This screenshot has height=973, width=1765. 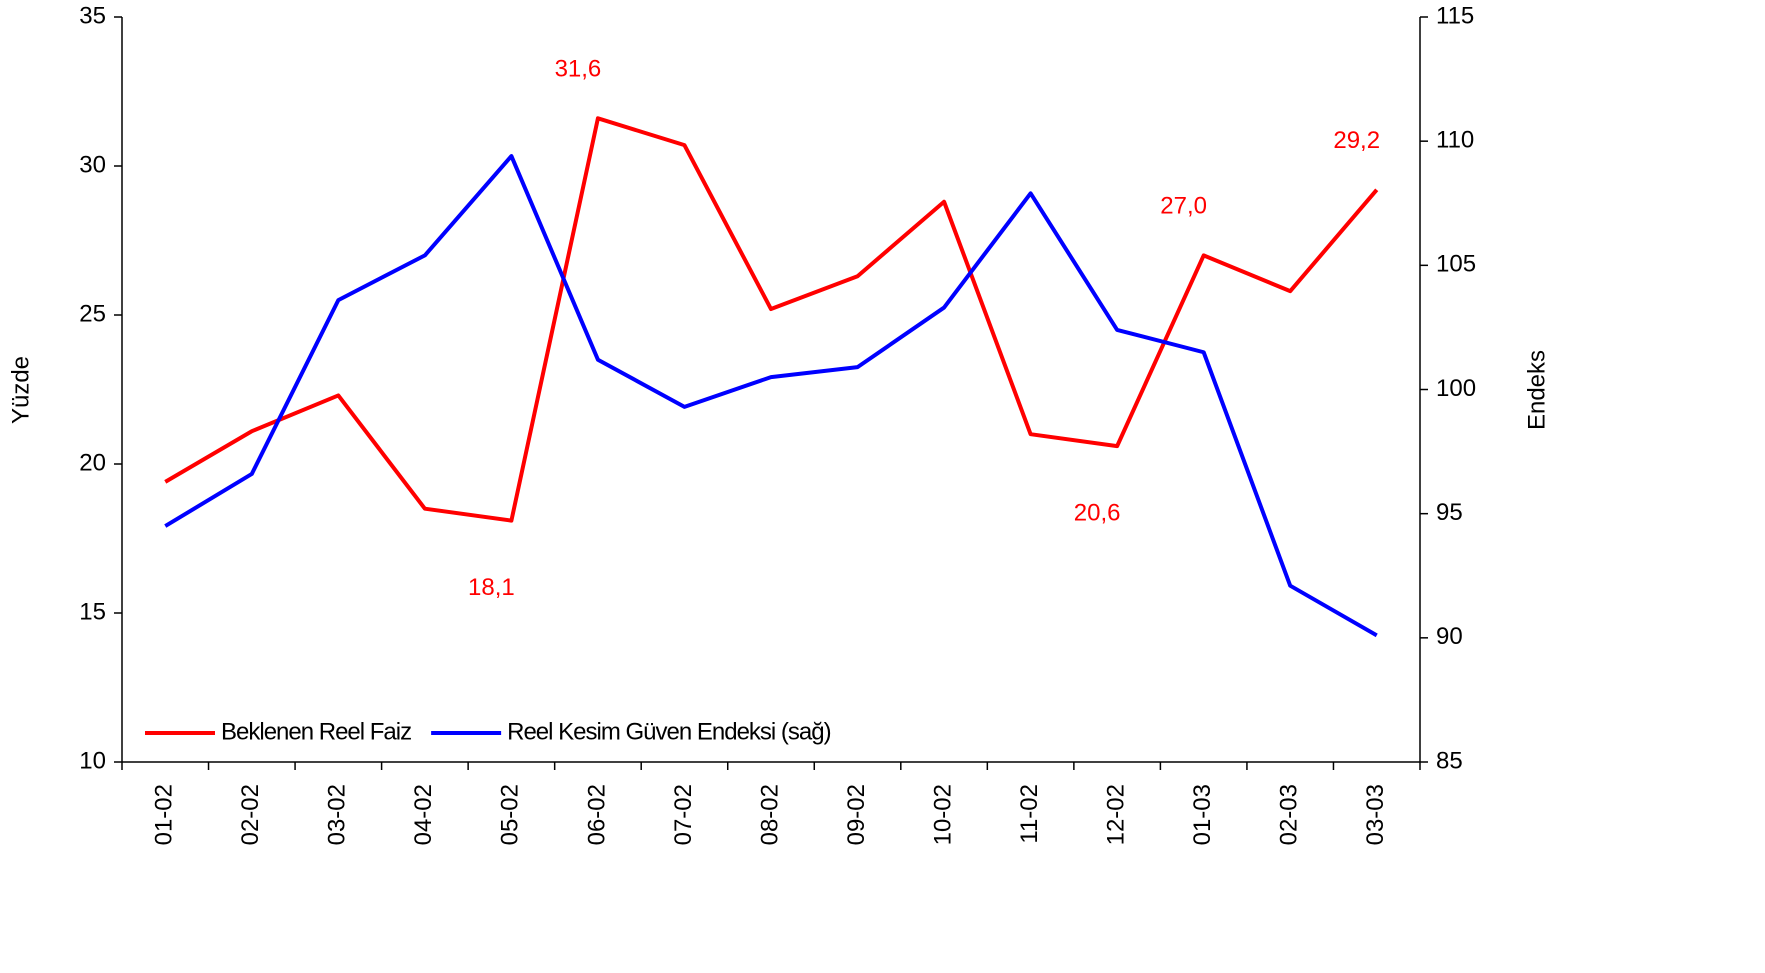 I want to click on y2-tick-label: 95, so click(x=1449, y=512).